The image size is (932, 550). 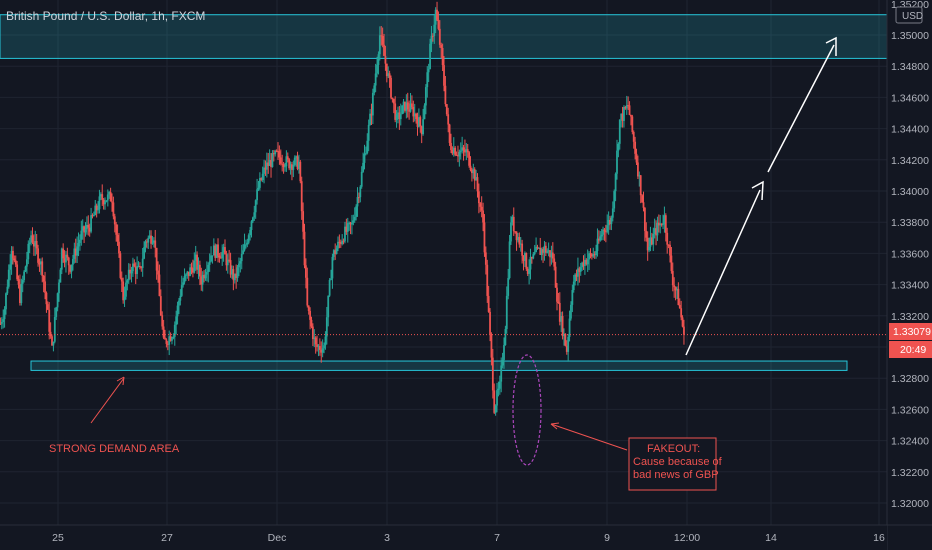 I want to click on time-axis, so click(x=443, y=537).